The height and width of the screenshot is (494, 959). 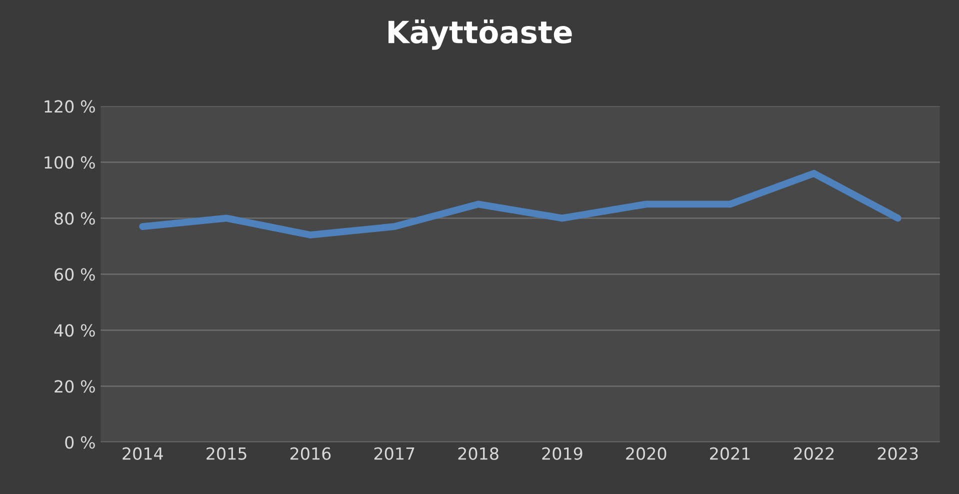 What do you see at coordinates (562, 453) in the screenshot?
I see `x-tick-label: 2019` at bounding box center [562, 453].